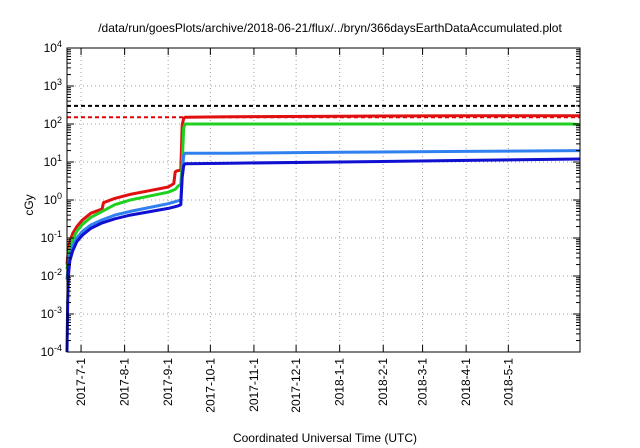 This screenshot has width=640, height=448. What do you see at coordinates (51, 275) in the screenshot?
I see `y-tick-label: 10⁻²` at bounding box center [51, 275].